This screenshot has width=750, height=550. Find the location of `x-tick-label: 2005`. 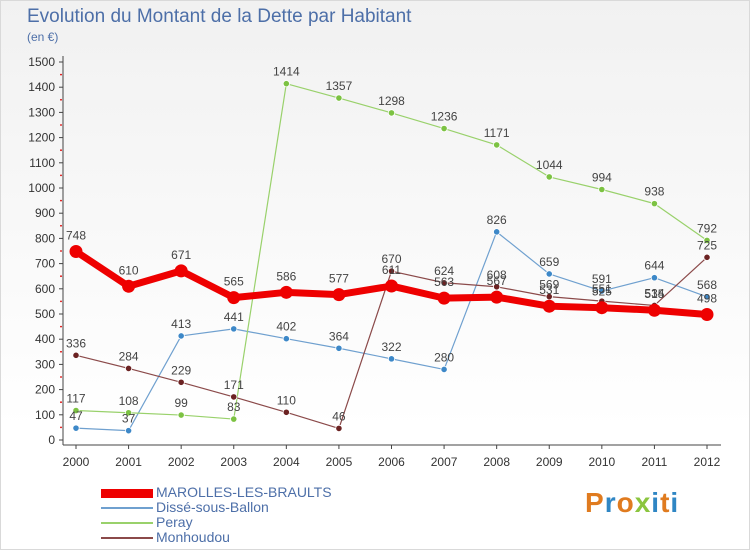

x-tick-label: 2005 is located at coordinates (339, 462).